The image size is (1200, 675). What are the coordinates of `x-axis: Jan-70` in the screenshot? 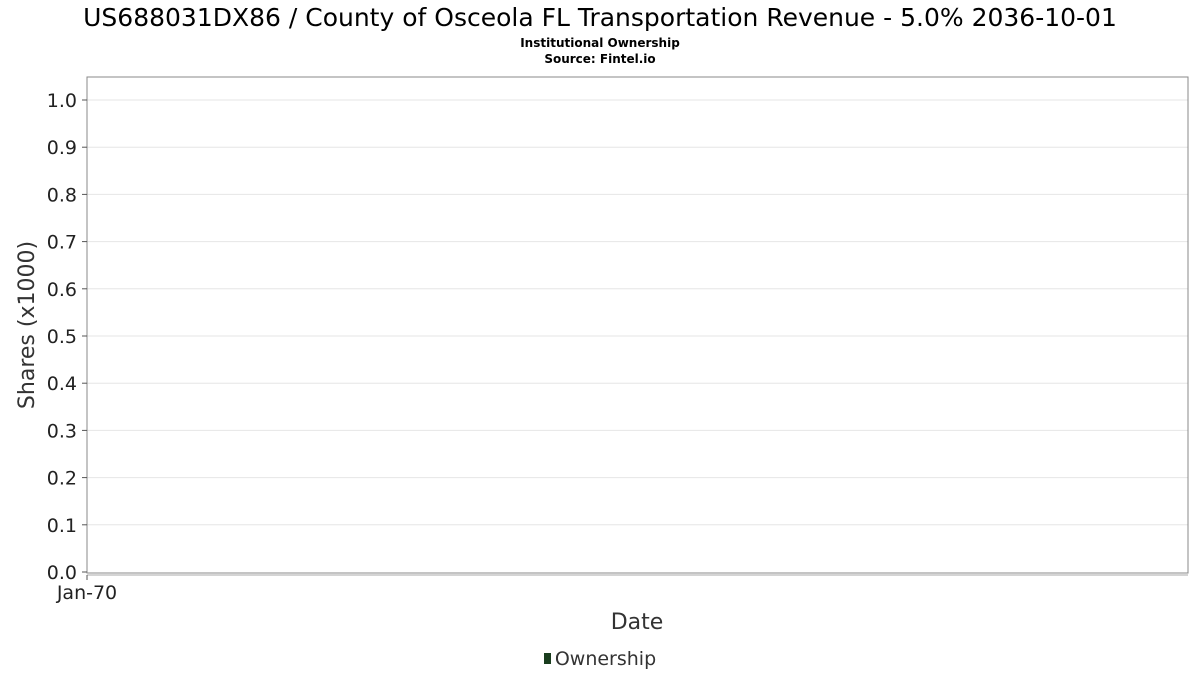 It's located at (86, 589).